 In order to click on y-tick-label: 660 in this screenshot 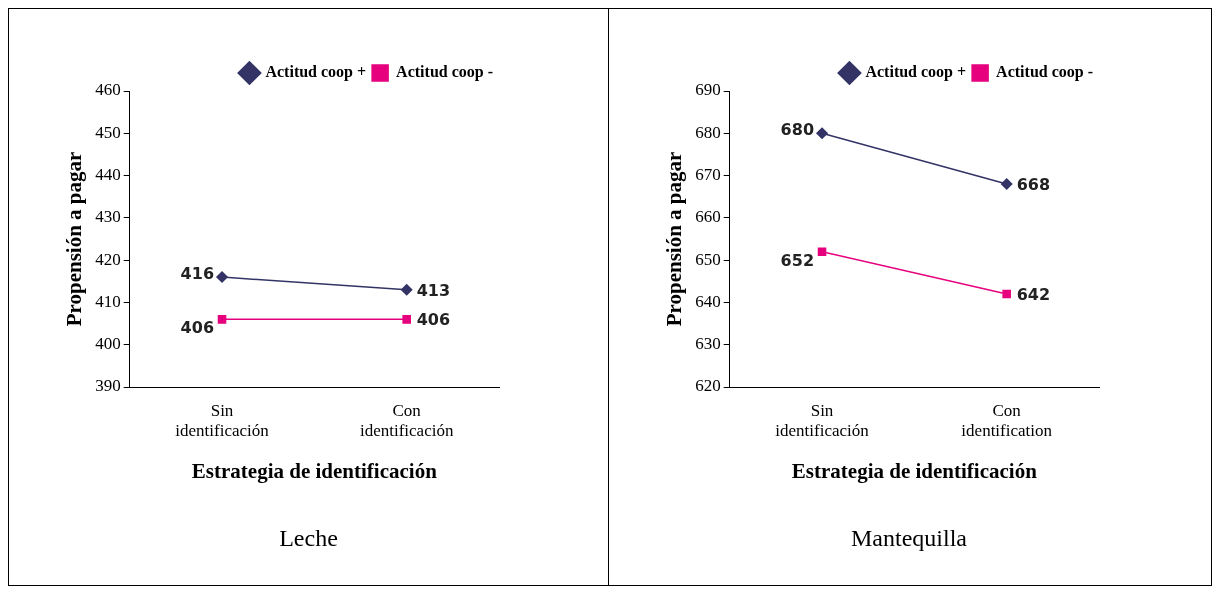, I will do `click(708, 217)`.